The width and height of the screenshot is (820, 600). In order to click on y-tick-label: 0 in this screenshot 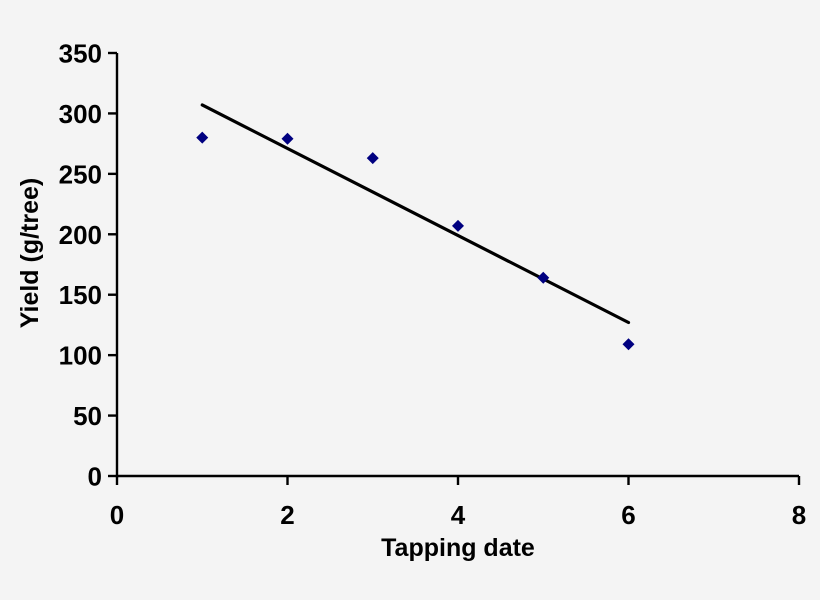, I will do `click(95, 477)`.